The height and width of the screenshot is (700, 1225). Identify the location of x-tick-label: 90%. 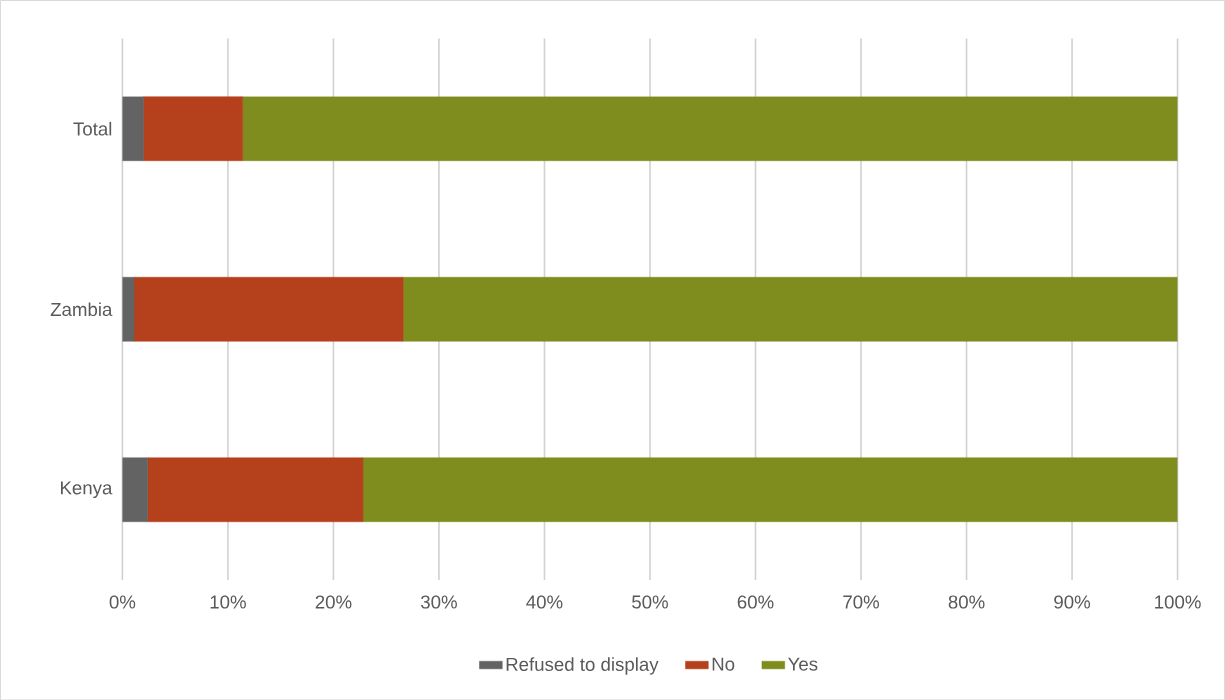
(1072, 602).